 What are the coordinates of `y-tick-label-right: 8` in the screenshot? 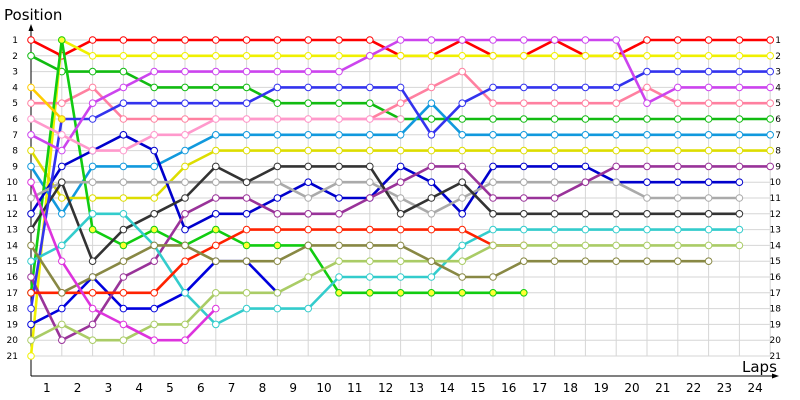 It's located at (778, 152).